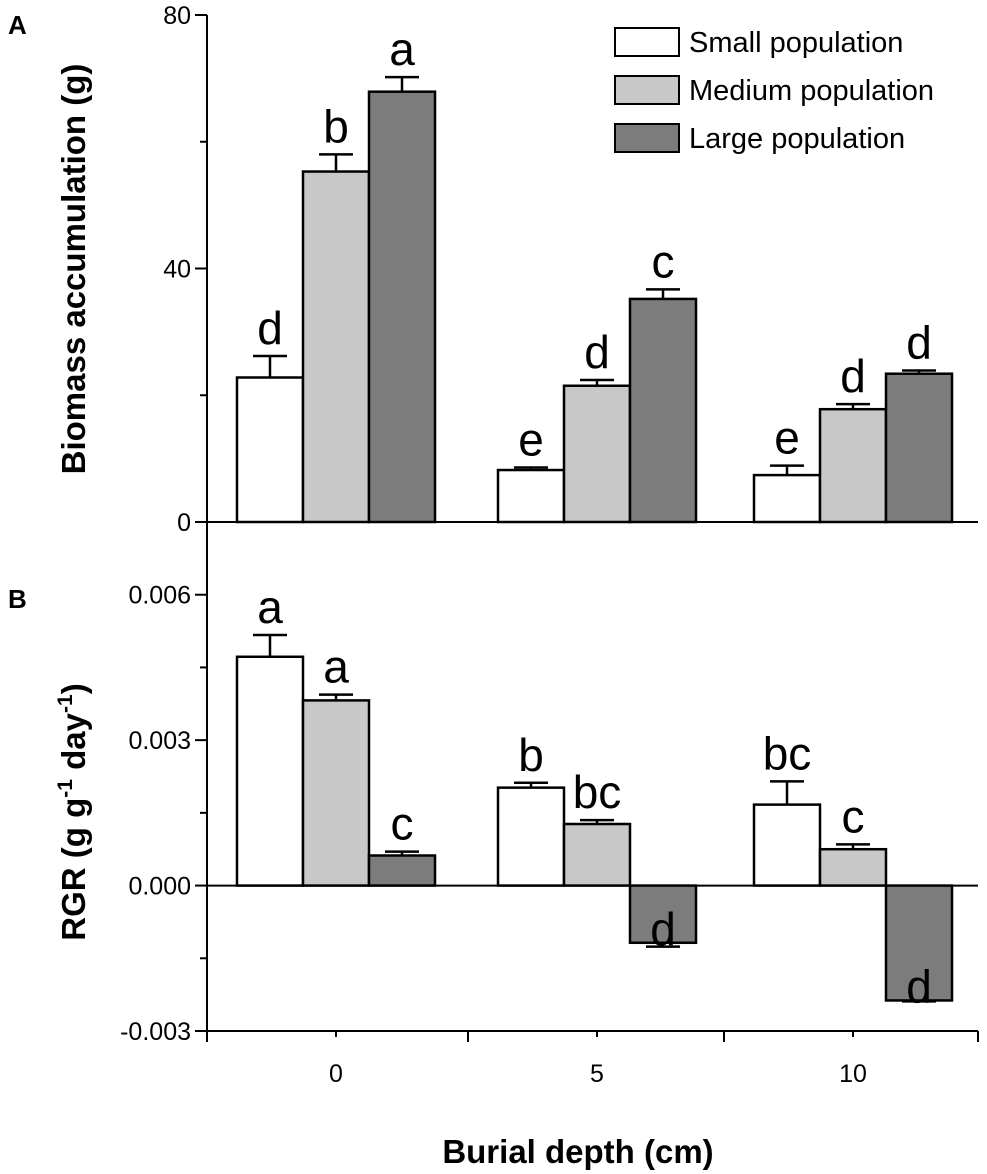  Describe the element at coordinates (402, 49) in the screenshot. I see `sig-letter-a-s2-c0: a` at that location.